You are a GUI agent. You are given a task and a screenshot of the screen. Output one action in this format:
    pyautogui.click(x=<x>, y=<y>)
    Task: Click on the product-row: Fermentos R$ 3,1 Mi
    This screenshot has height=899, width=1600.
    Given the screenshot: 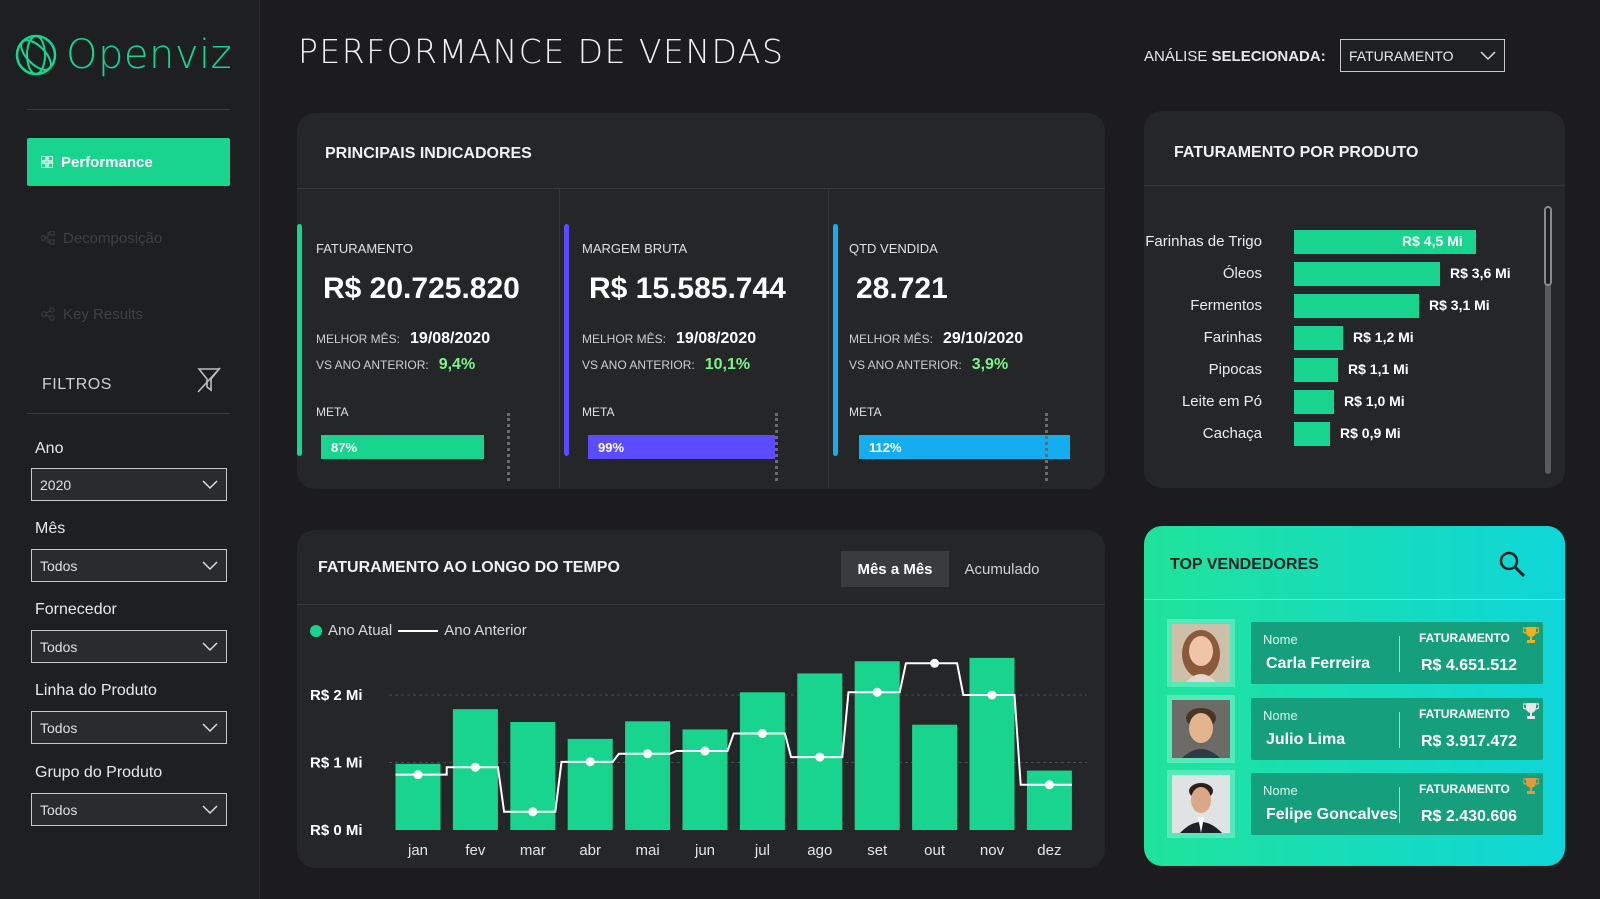 What is the action you would take?
    pyautogui.click(x=1339, y=306)
    